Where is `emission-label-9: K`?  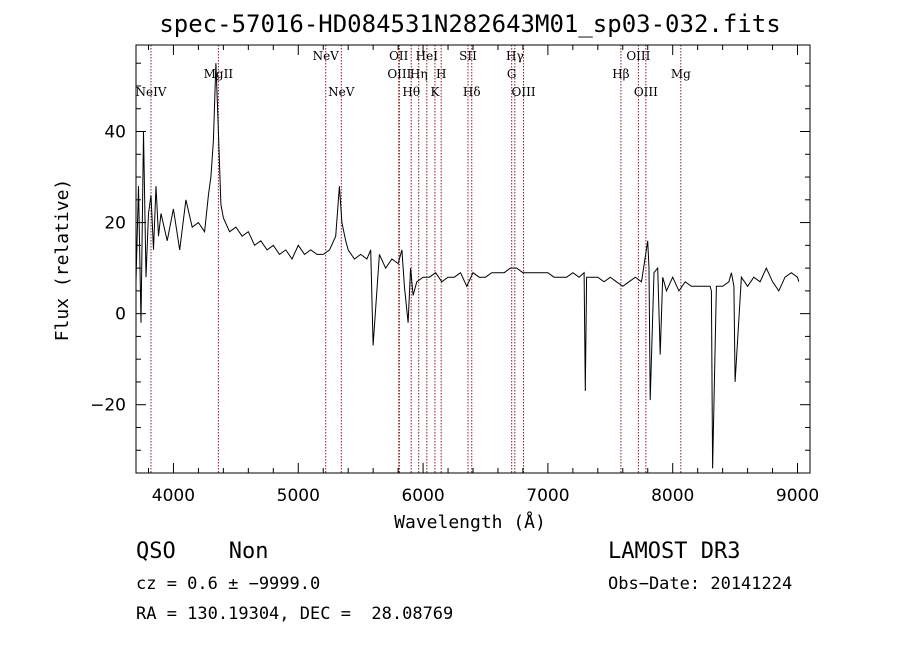 emission-label-9: K is located at coordinates (435, 92).